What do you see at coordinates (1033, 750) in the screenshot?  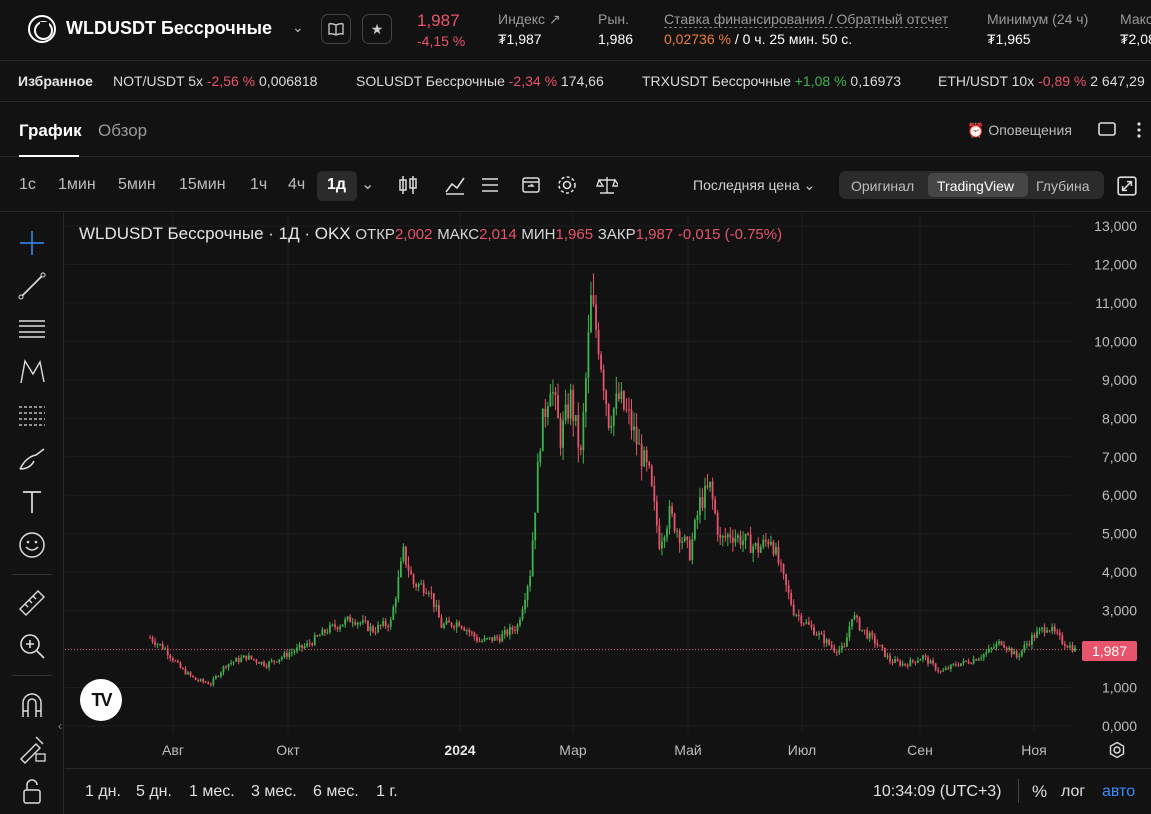 I see `x-tick-label: Ноя` at bounding box center [1033, 750].